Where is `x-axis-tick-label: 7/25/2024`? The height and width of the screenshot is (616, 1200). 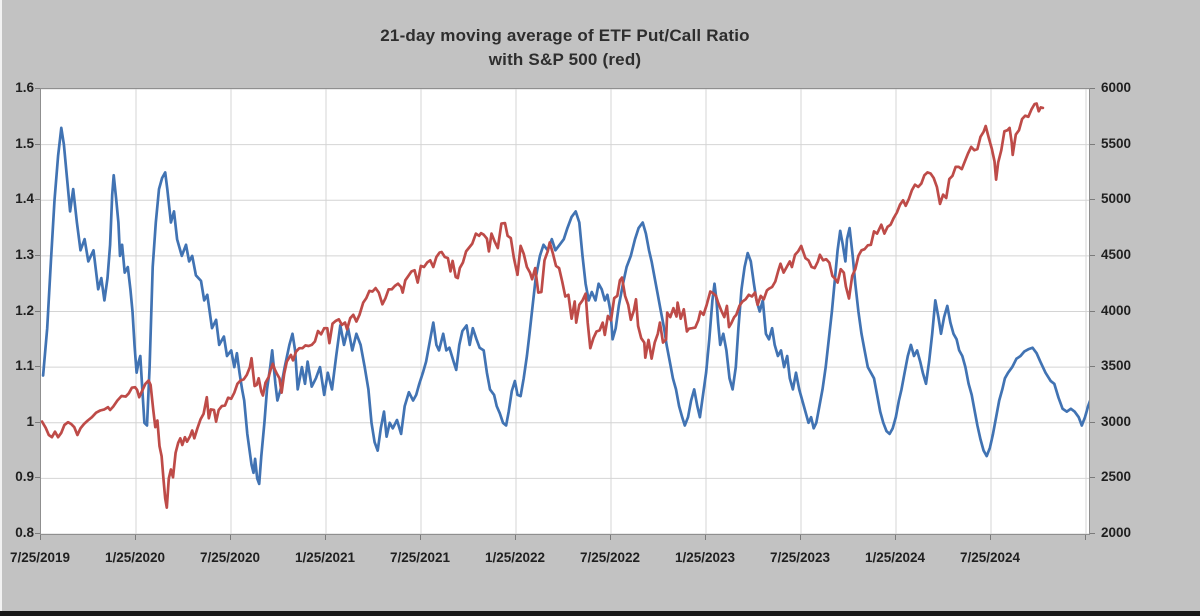 x-axis-tick-label: 7/25/2024 is located at coordinates (990, 557).